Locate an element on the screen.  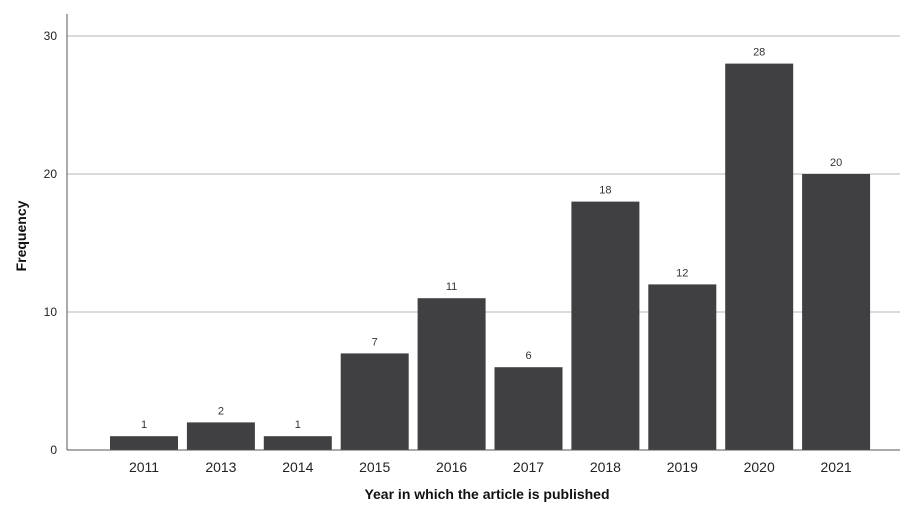
data-label-2018: 18 is located at coordinates (605, 191).